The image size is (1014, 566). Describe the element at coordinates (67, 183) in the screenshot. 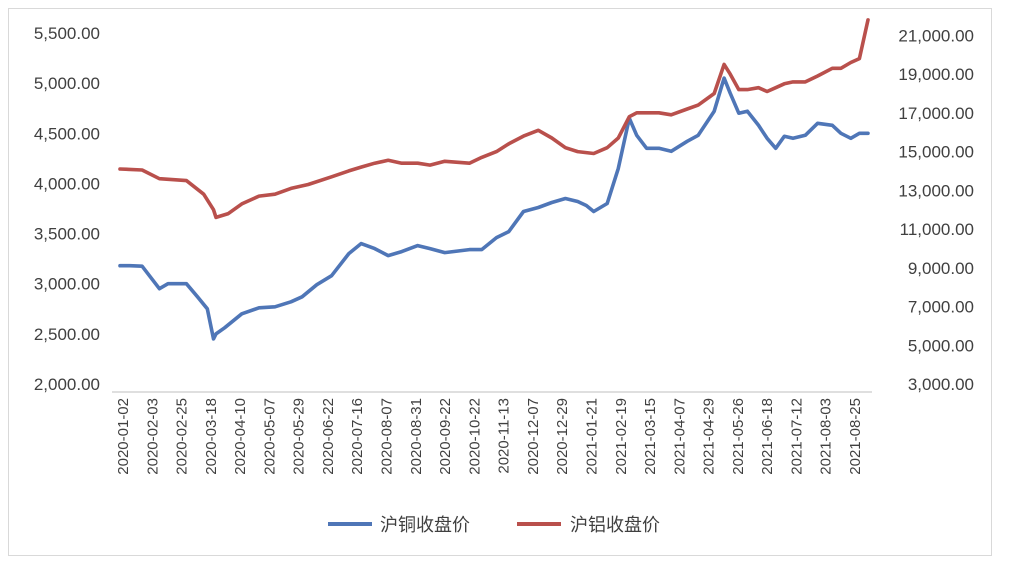

I see `left-y-tick-label: 4,000.00` at that location.